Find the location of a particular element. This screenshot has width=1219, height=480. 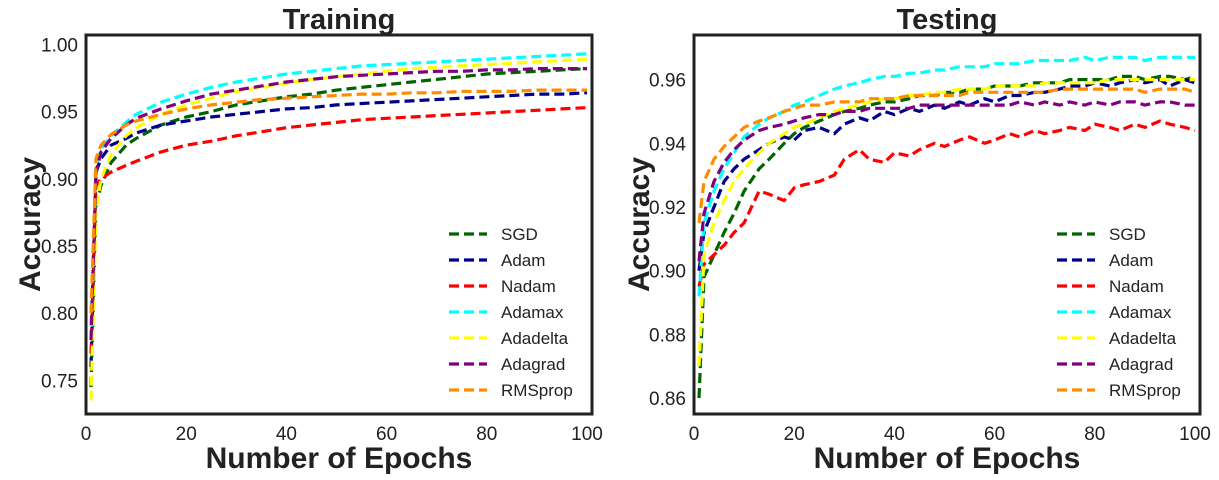

series-line-nadam is located at coordinates (946, 203).